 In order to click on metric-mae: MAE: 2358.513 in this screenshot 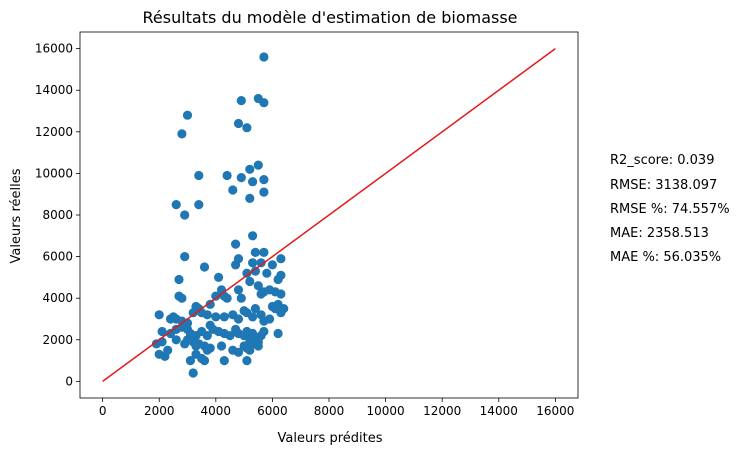, I will do `click(659, 233)`.